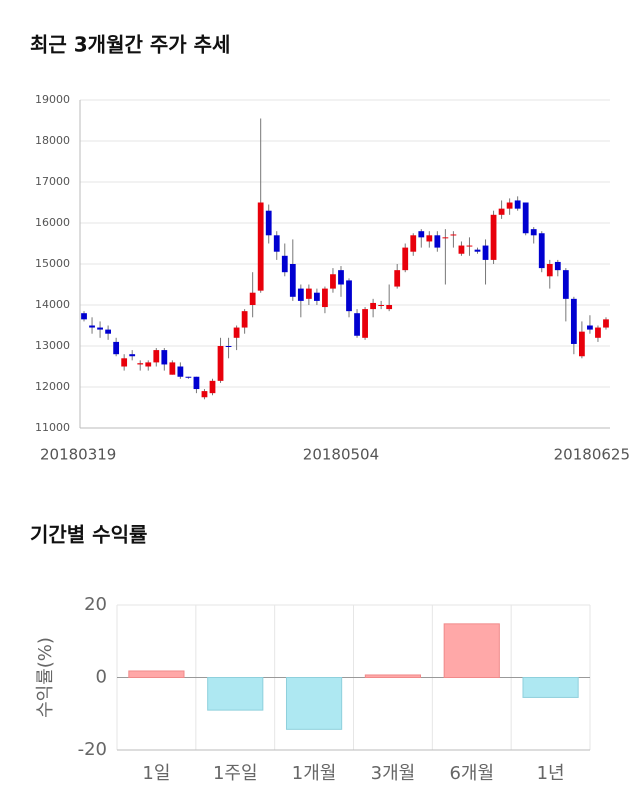  Describe the element at coordinates (52, 427) in the screenshot. I see `y-tick-label: 11000` at that location.